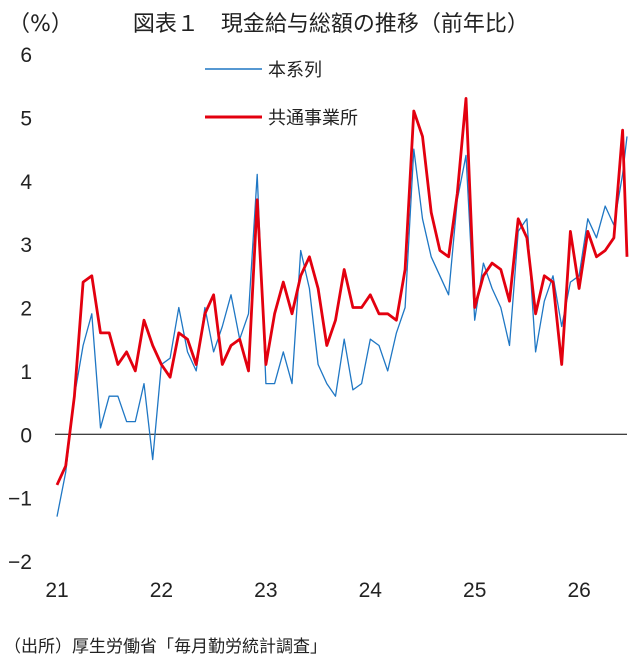 The width and height of the screenshot is (635, 661). What do you see at coordinates (317, 590) in the screenshot?
I see `x-axis-ticks: 21 22 23 24 25 26` at bounding box center [317, 590].